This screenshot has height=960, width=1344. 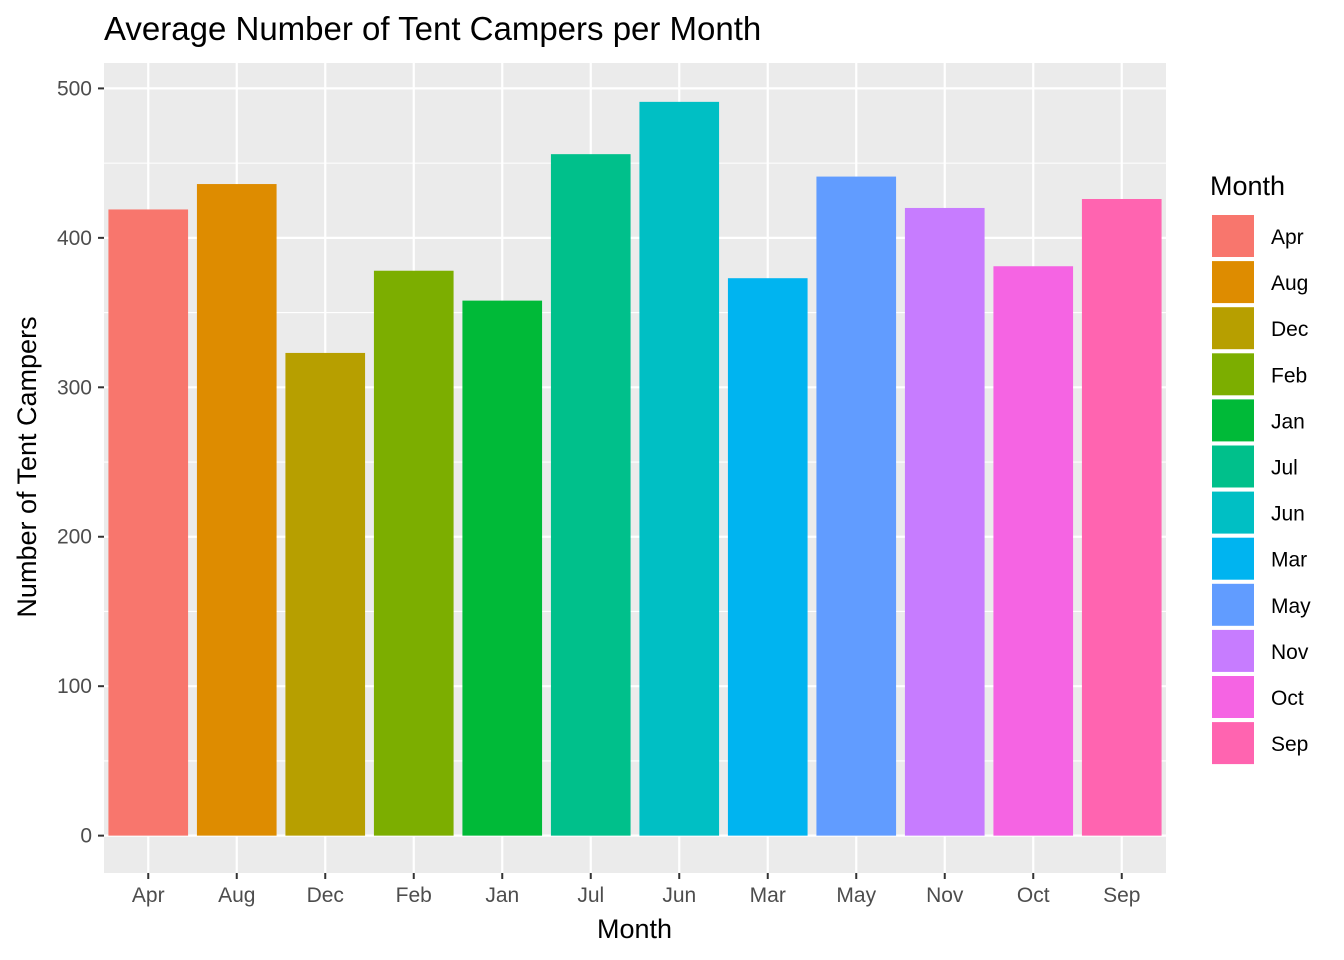 What do you see at coordinates (1291, 606) in the screenshot?
I see `legend-label: May` at bounding box center [1291, 606].